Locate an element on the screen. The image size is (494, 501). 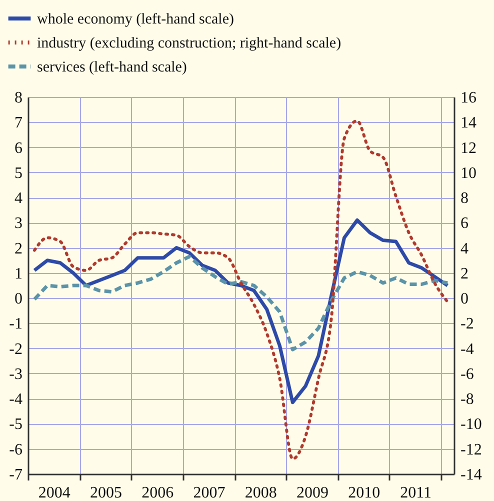
y2-tick-label: 2 is located at coordinates (464, 273).